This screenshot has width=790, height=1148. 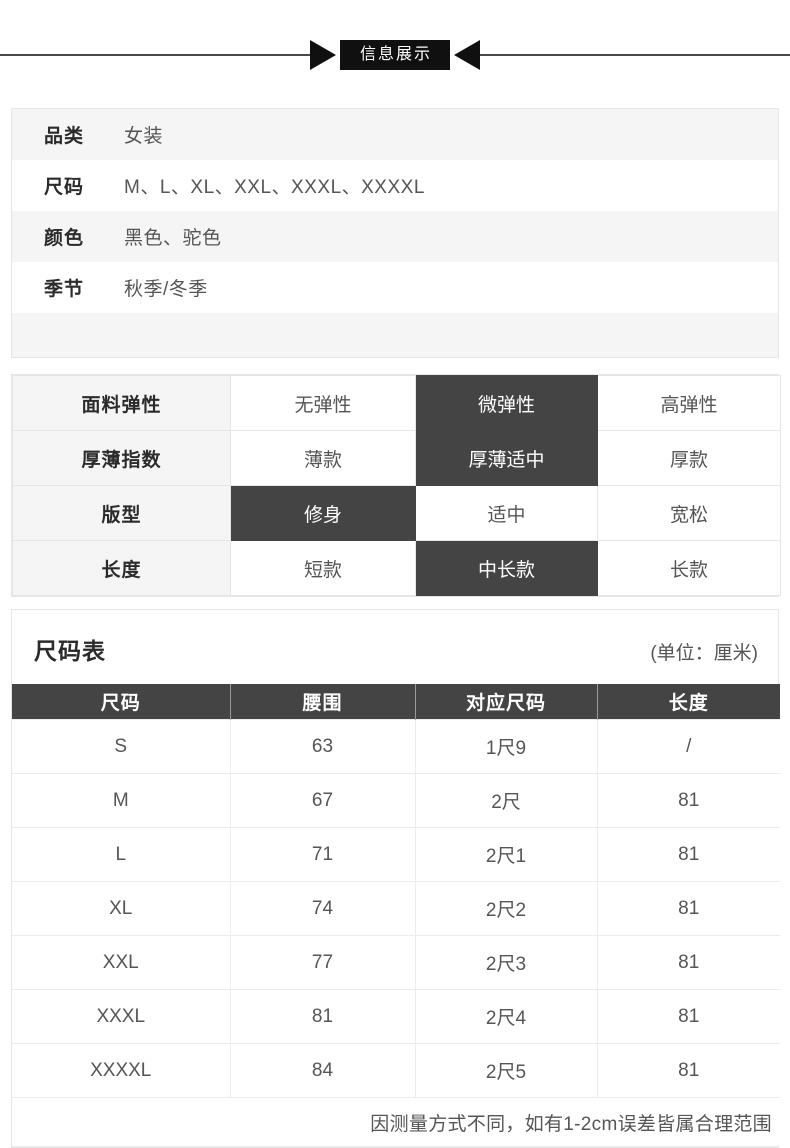 What do you see at coordinates (506, 1070) in the screenshot?
I see `size-cell-equivalent: 2尺5` at bounding box center [506, 1070].